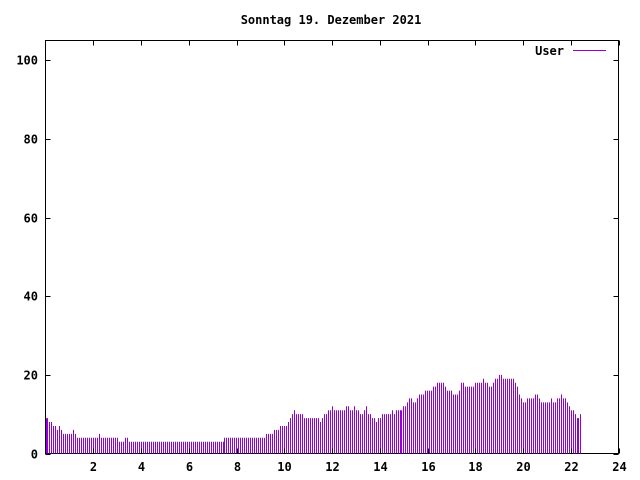  Describe the element at coordinates (93, 467) in the screenshot. I see `x-tick-label: 2` at that location.